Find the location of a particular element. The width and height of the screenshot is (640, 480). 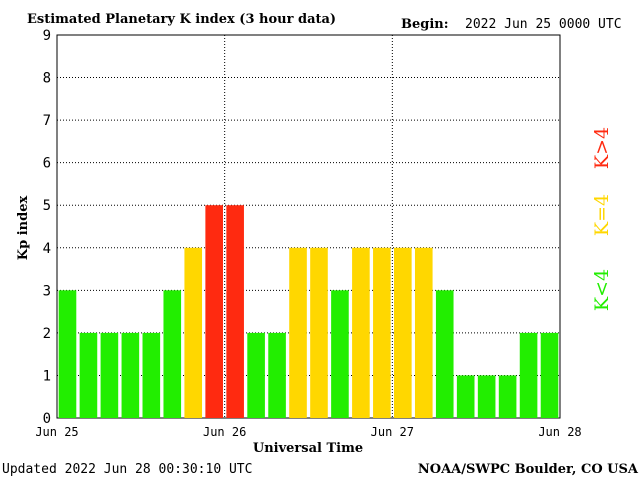

begin-label: Begin: is located at coordinates (425, 24).